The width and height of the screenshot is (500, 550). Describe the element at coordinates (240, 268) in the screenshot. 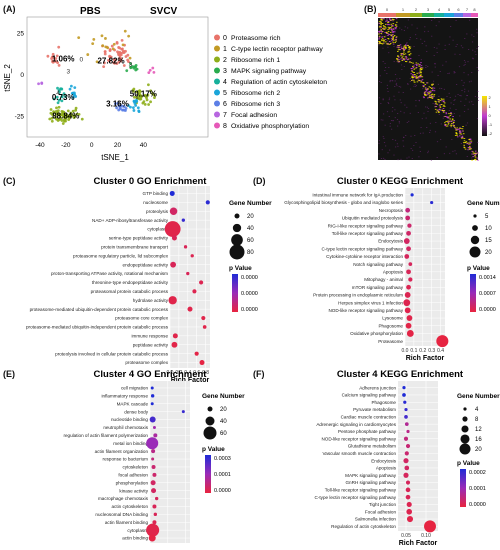

I see `color-legend-title: p Value` at that location.